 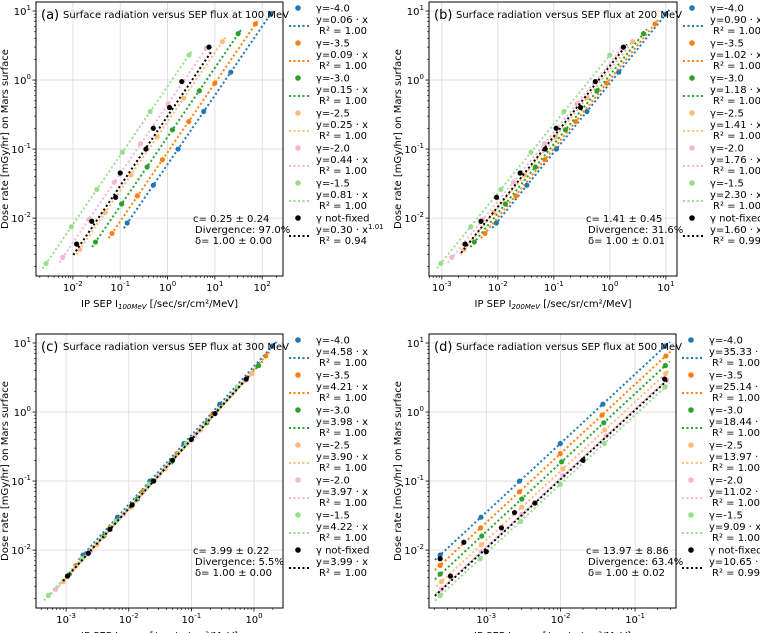 I want to click on legend-fit-label: y=10.65 · x, so click(x=734, y=562).